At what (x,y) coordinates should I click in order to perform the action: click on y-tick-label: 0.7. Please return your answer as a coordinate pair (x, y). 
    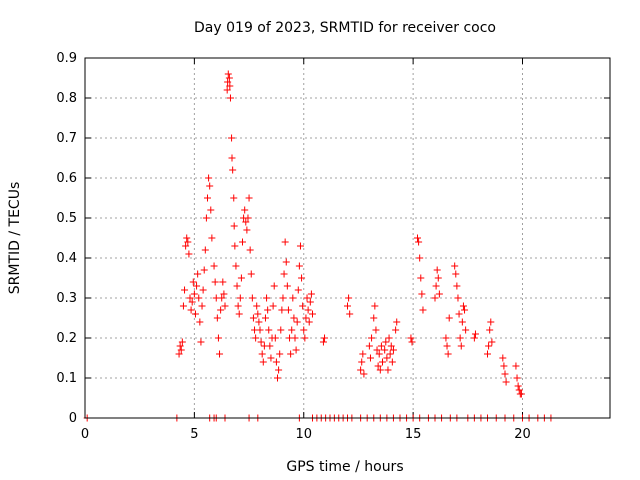
    Looking at the image, I should click on (66, 138).